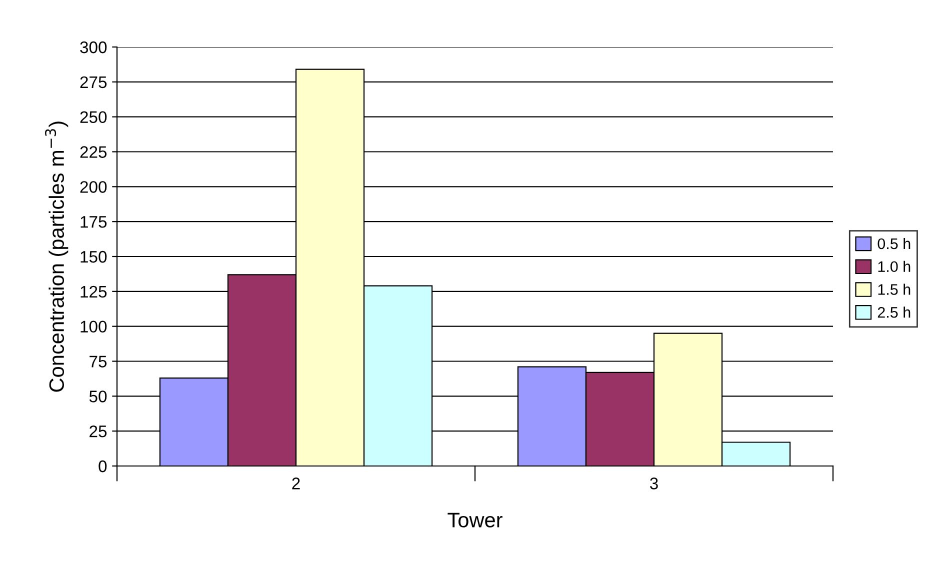  Describe the element at coordinates (654, 484) in the screenshot. I see `x-tick-label: 3` at that location.